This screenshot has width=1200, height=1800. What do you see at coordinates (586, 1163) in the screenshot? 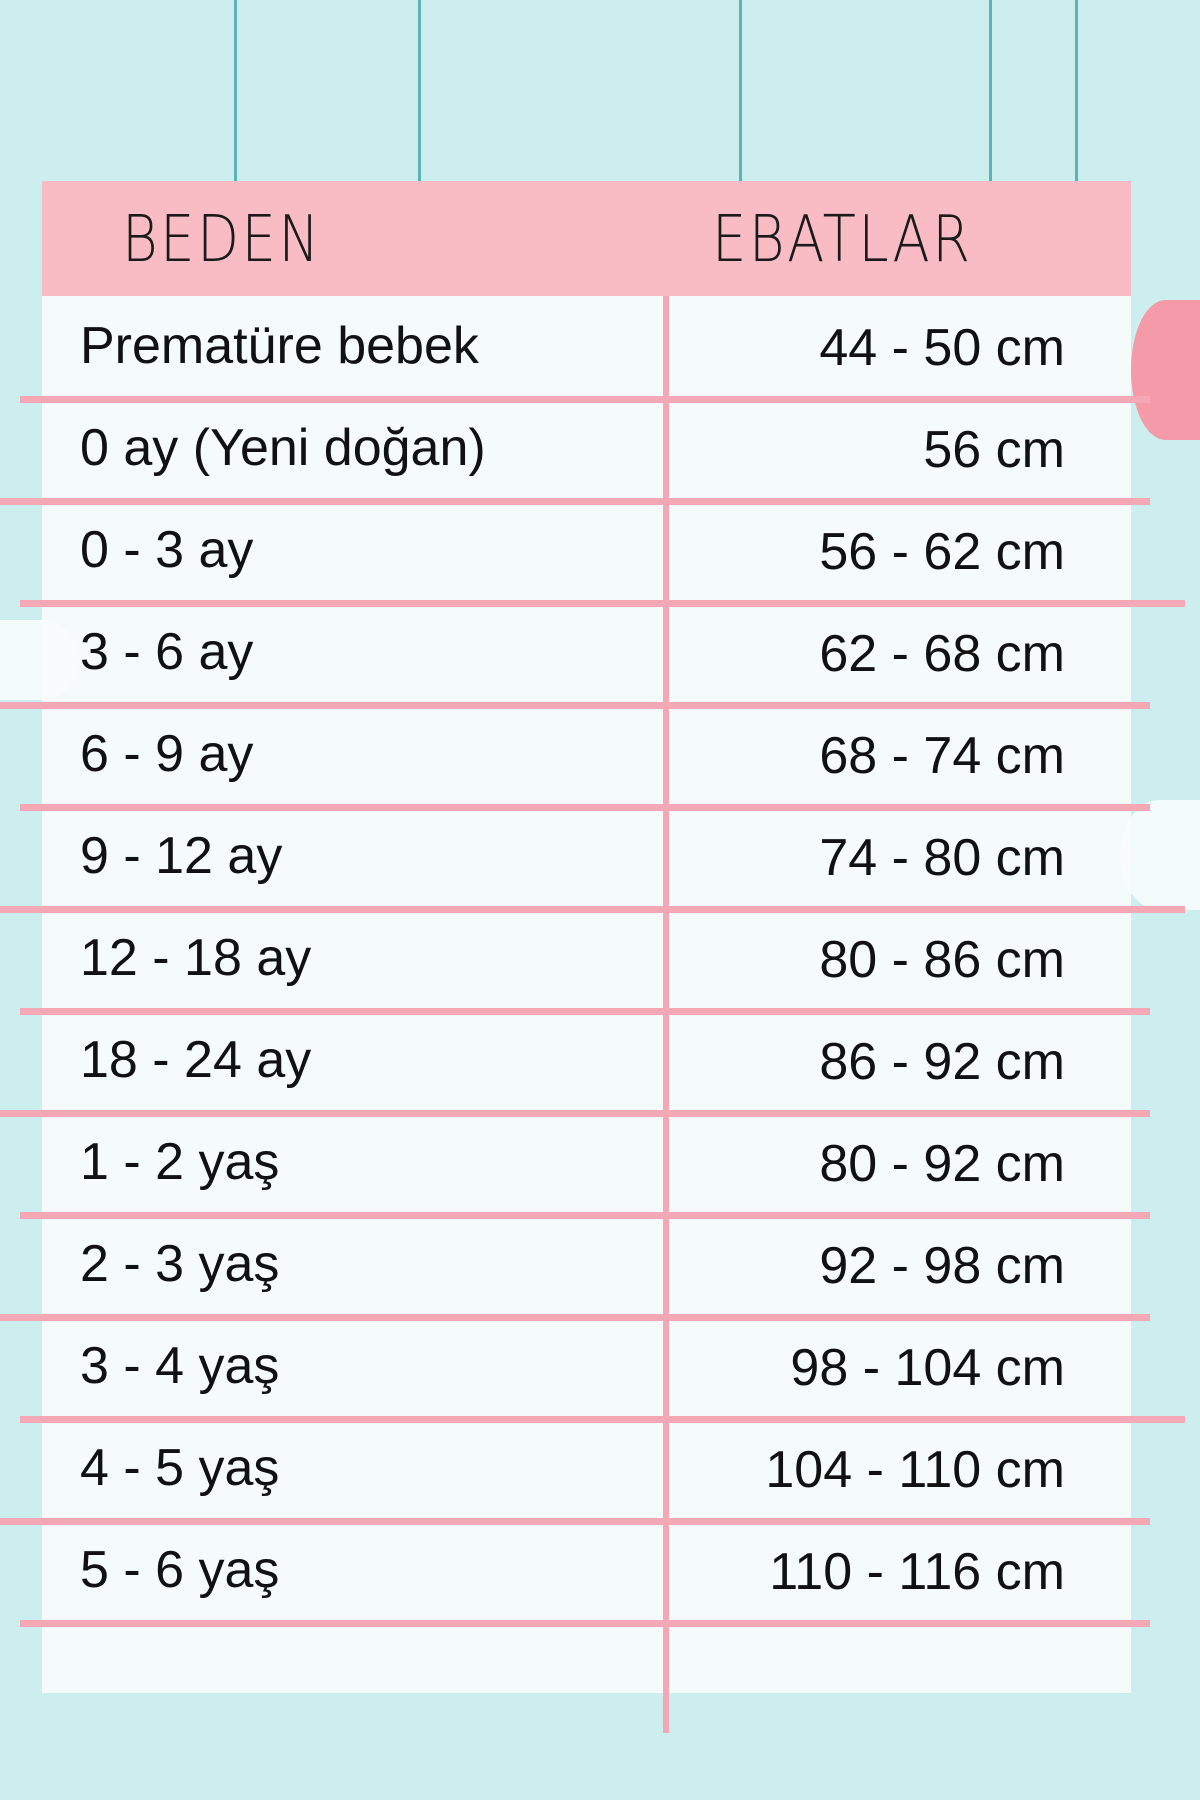
I see `table-row: 1 - 2 yaş 80 - 92 cm` at bounding box center [586, 1163].